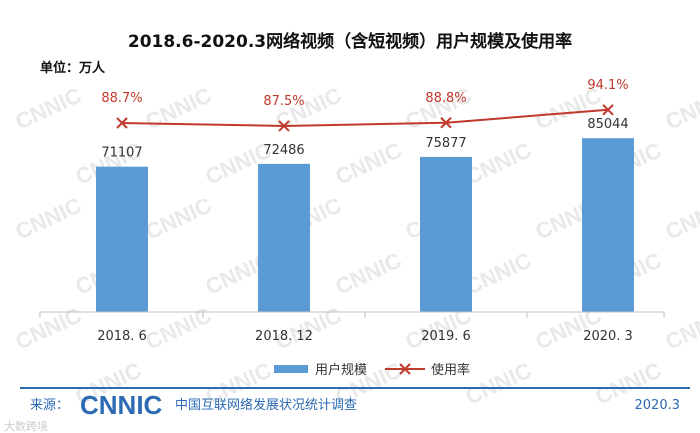 This screenshot has width=700, height=433. What do you see at coordinates (266, 405) in the screenshot?
I see `footer-org-name: 中国互联网络发展状况统计调查` at bounding box center [266, 405].